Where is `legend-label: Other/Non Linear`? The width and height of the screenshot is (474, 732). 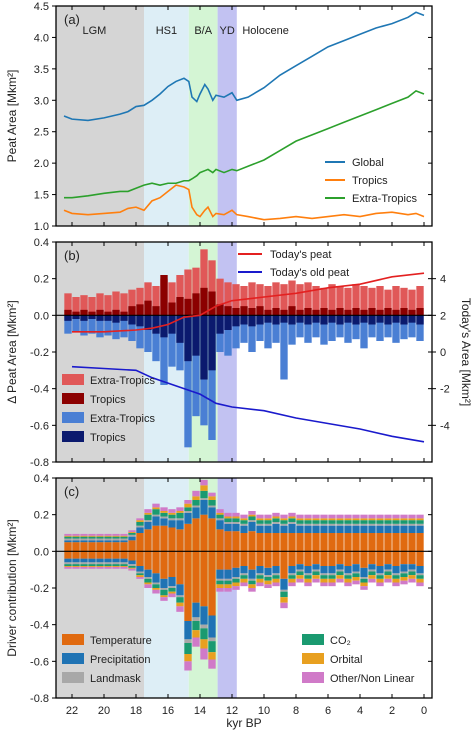
legend-label: Other/Non Linear is located at coordinates (372, 679).